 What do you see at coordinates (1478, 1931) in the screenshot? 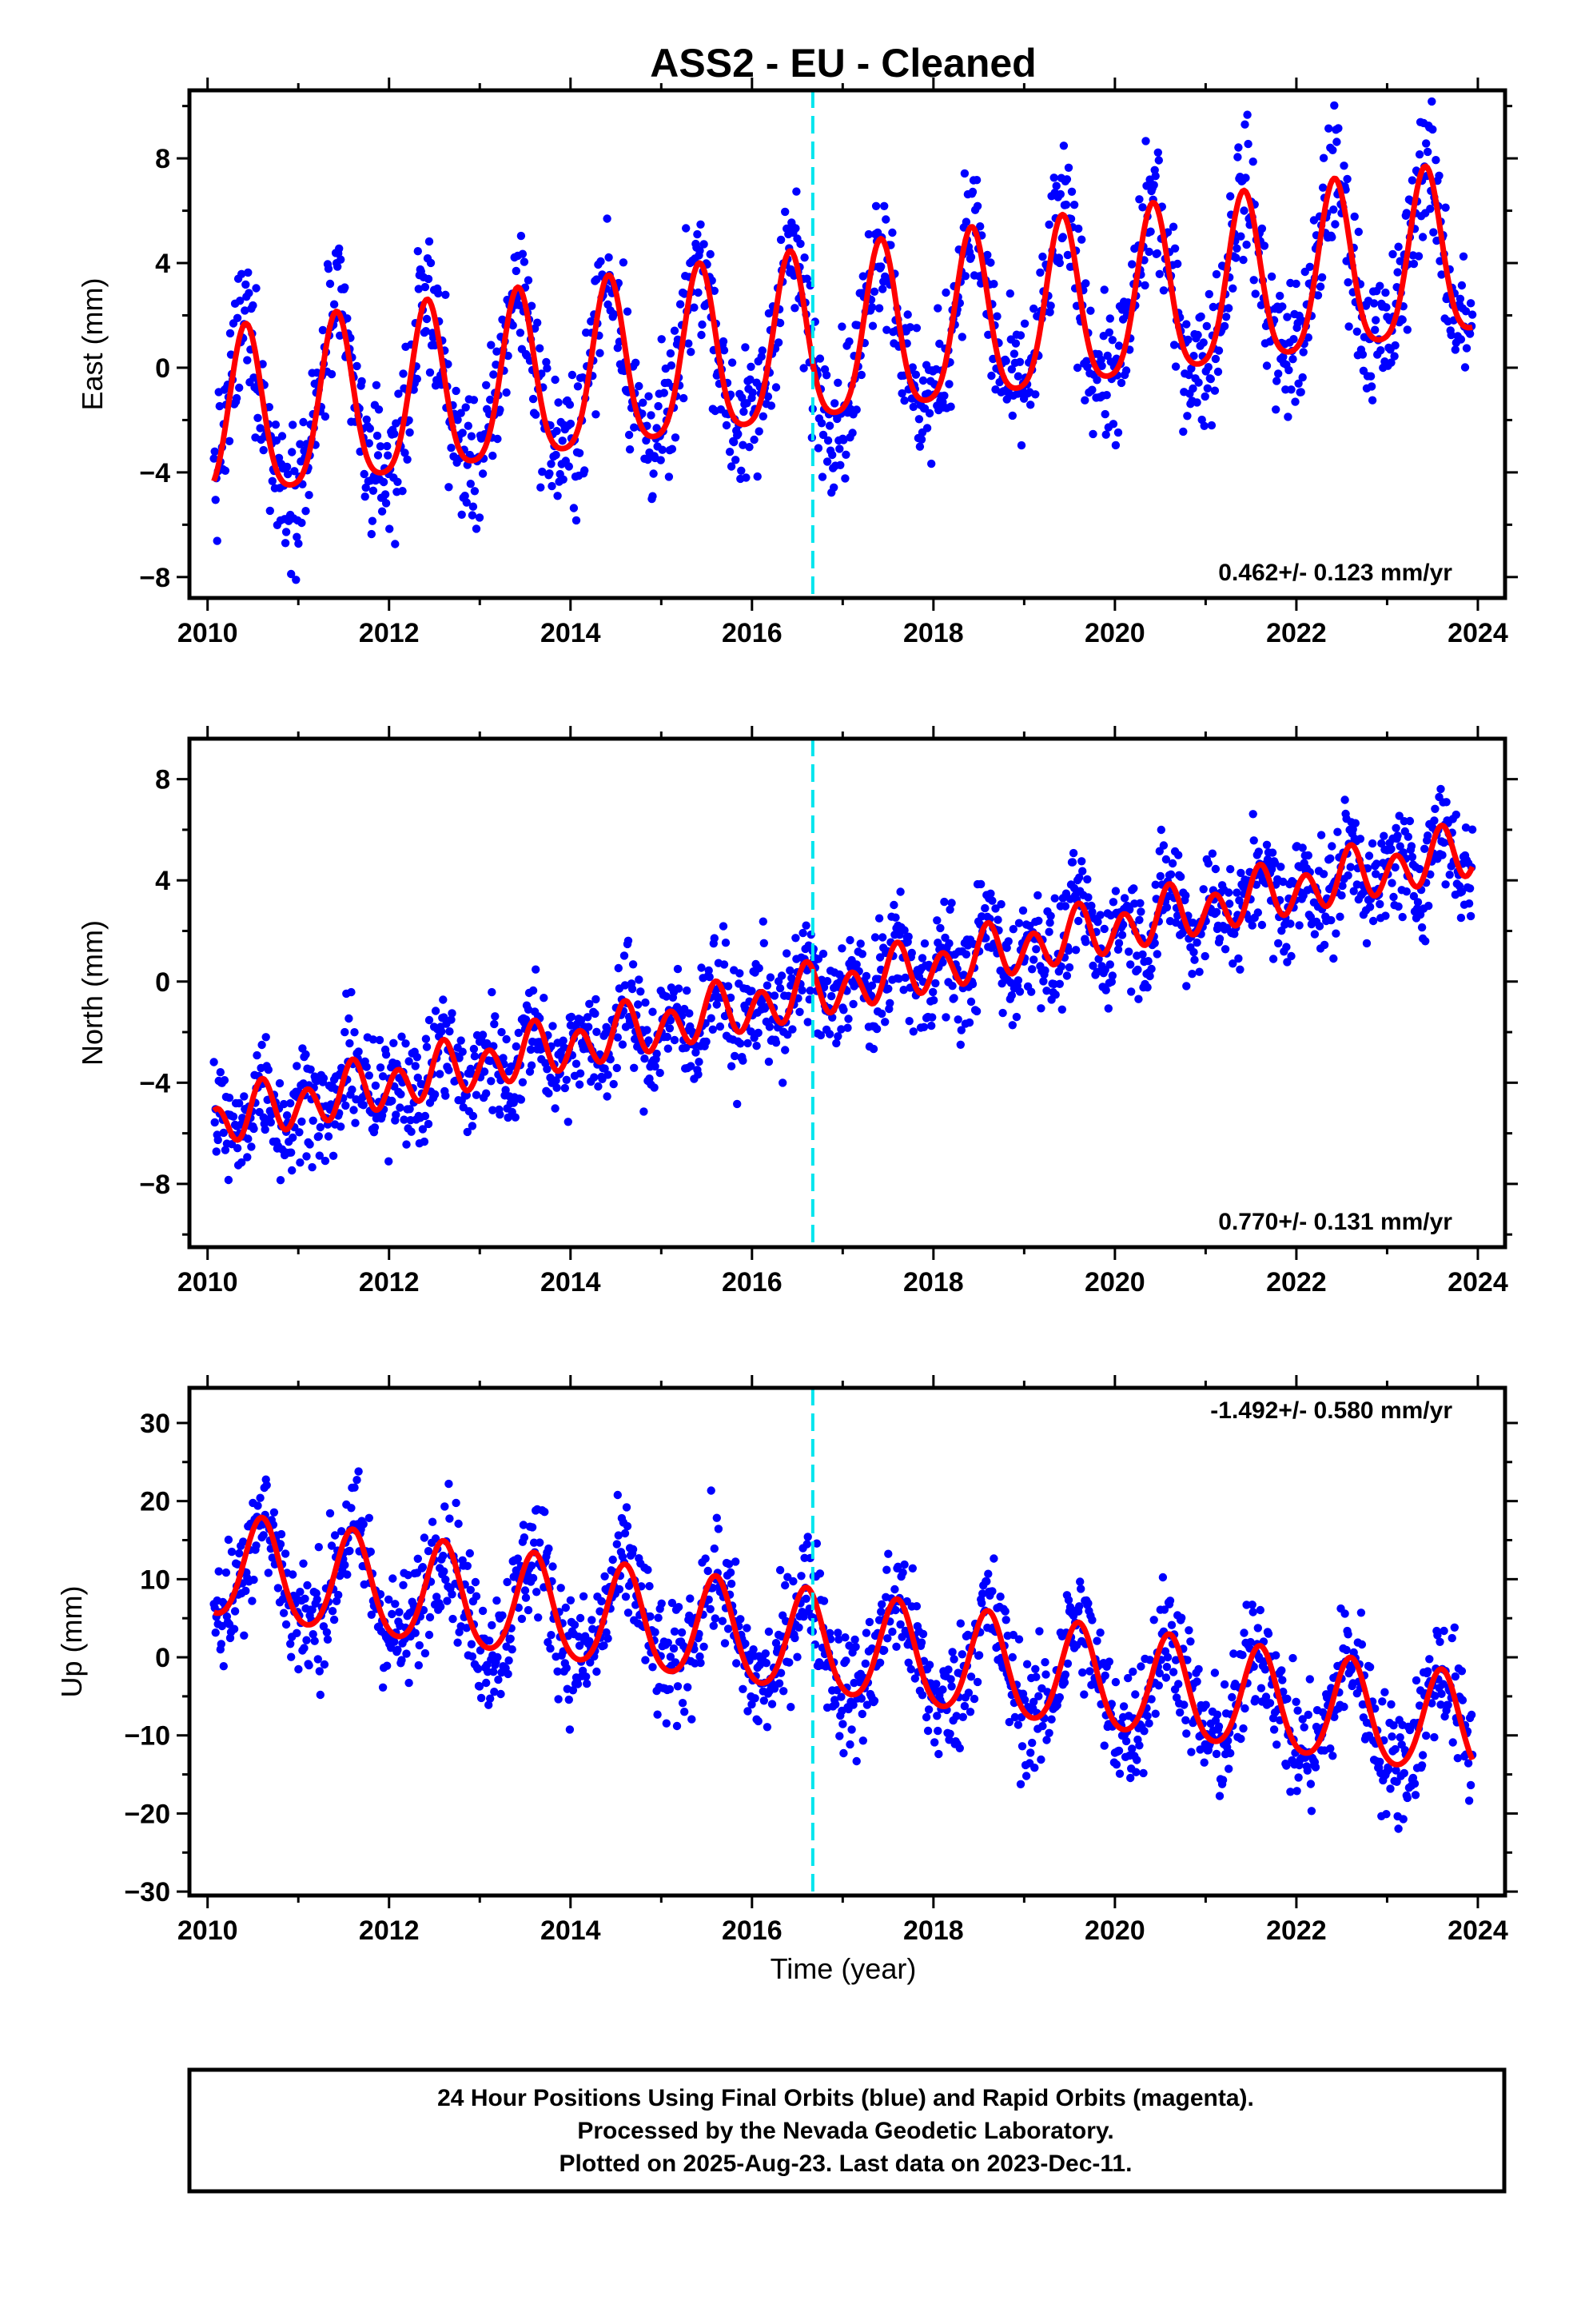
I see `x-tick-label: 2024` at bounding box center [1478, 1931].